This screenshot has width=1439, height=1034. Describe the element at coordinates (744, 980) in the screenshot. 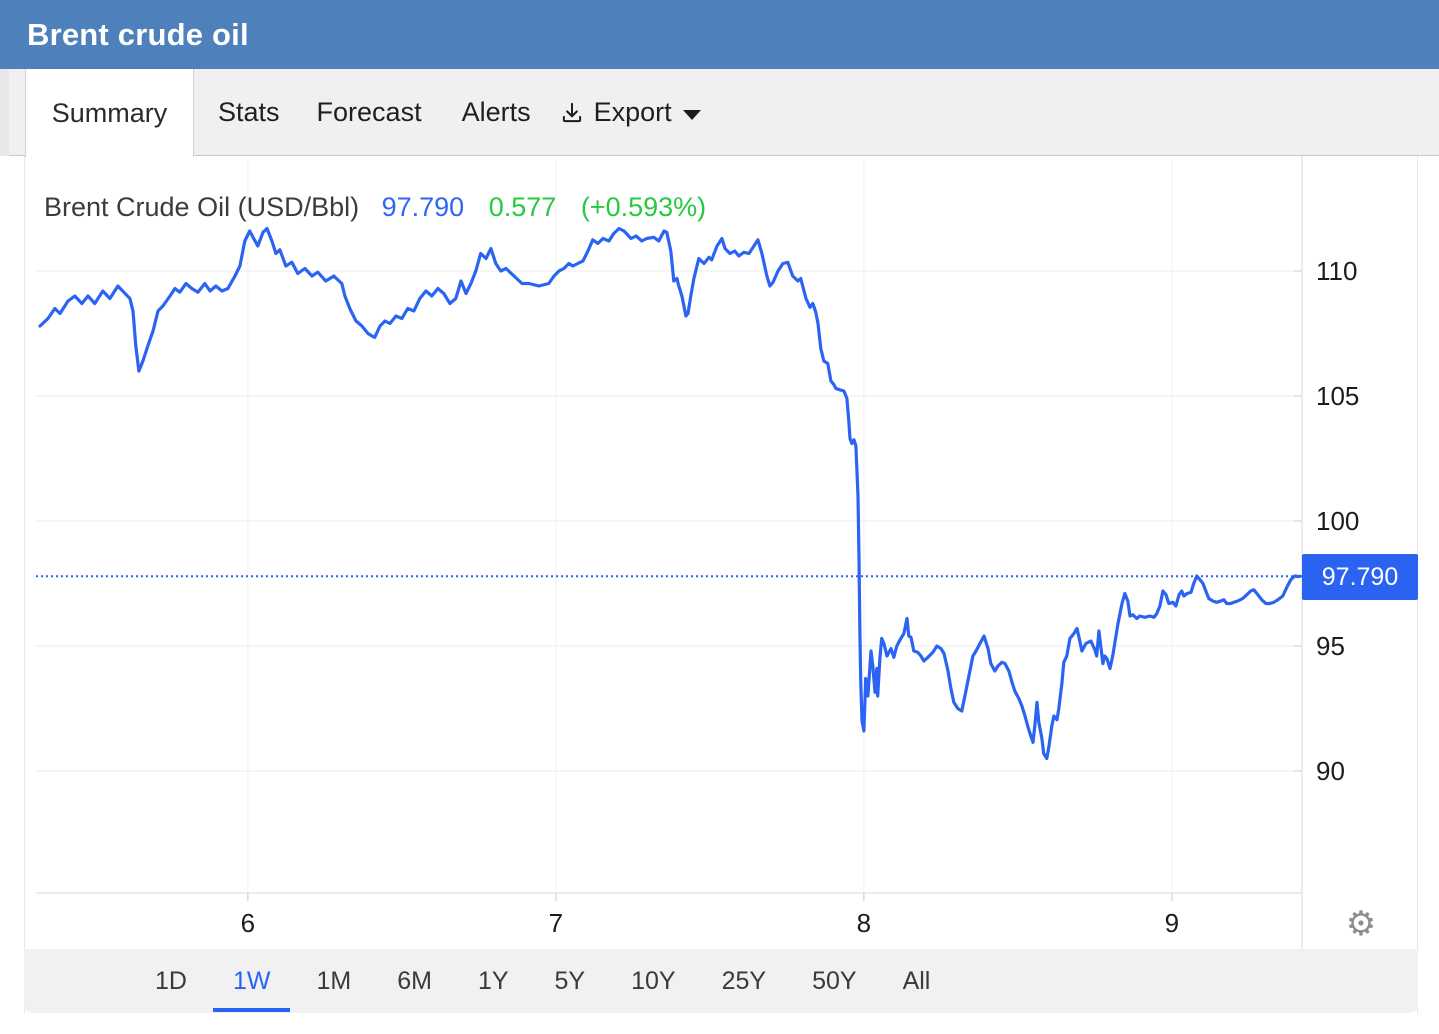

I see `range-25y: 25Y` at that location.